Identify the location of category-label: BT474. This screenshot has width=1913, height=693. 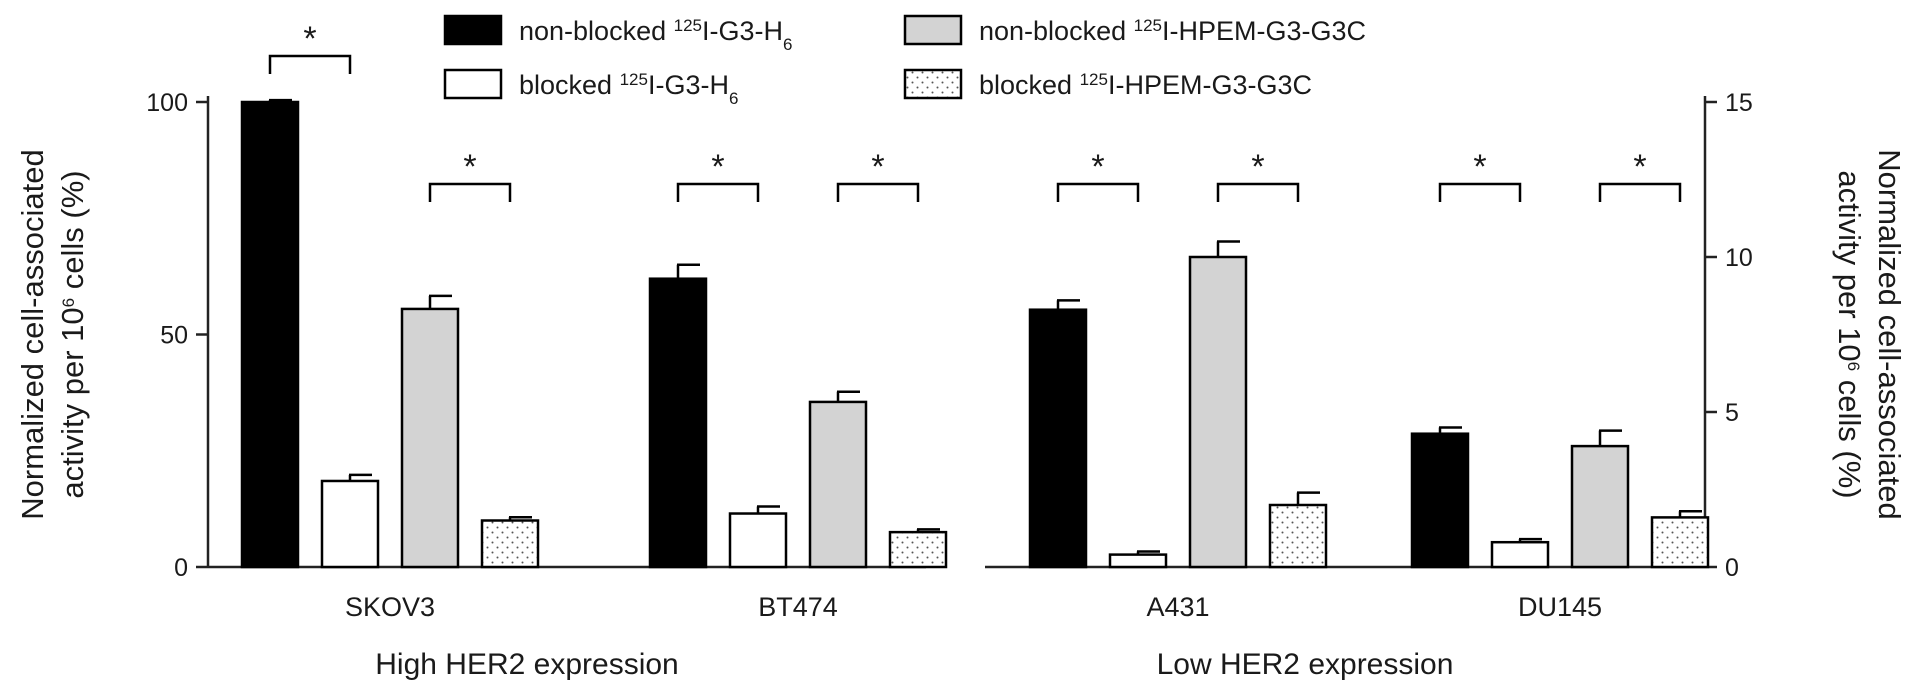
(798, 607).